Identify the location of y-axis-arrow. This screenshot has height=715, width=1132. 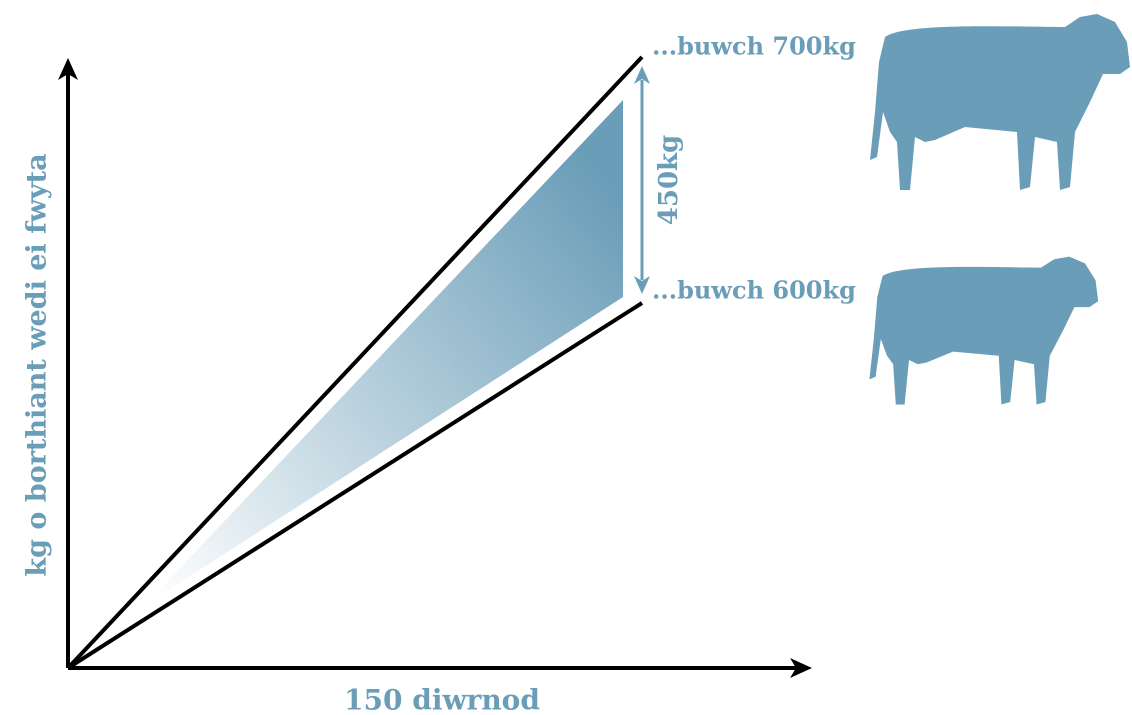
(68, 69).